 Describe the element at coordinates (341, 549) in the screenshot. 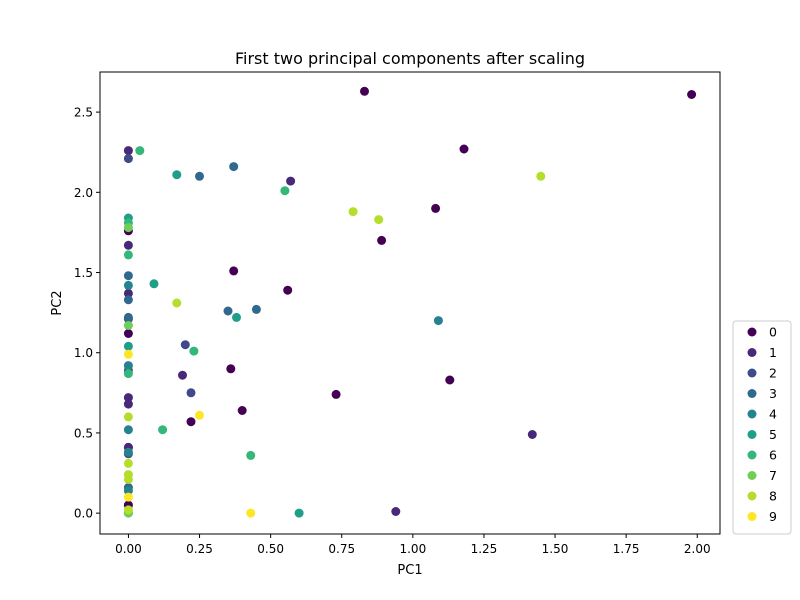

I see `x-tick-label: 0.75` at that location.